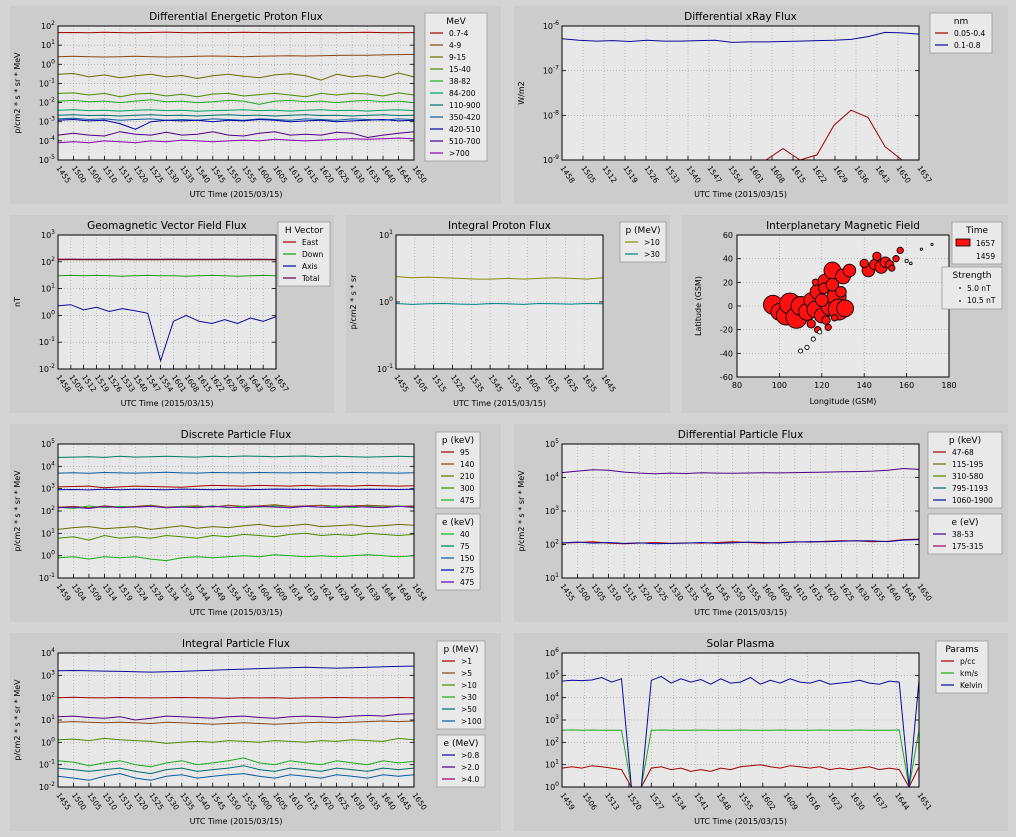  What do you see at coordinates (985, 243) in the screenshot?
I see `legend-label: 1657` at bounding box center [985, 243].